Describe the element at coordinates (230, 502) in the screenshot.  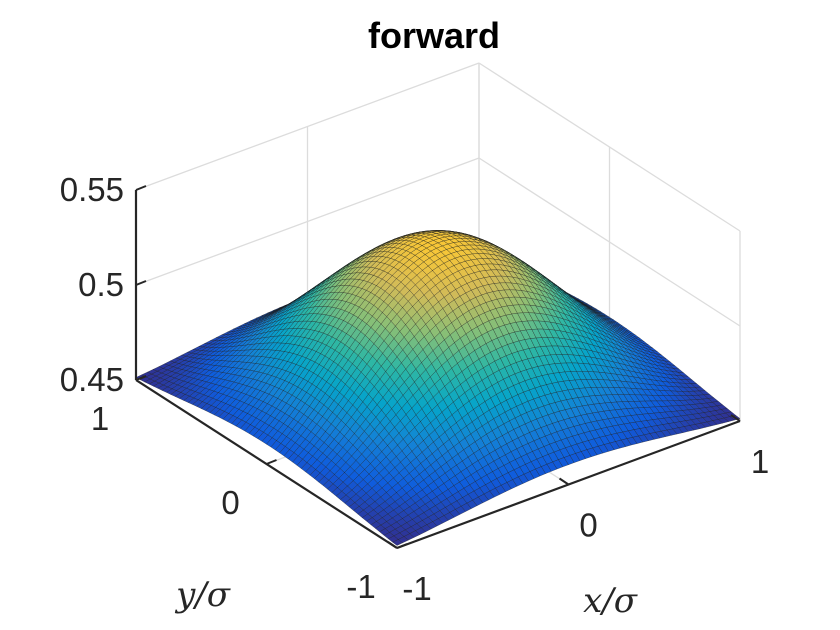
I see `y-tick-label: 0` at that location.